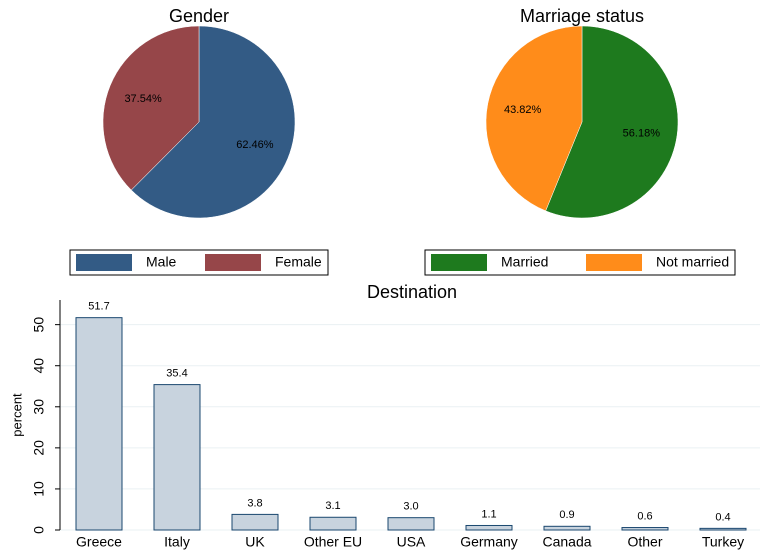 The image size is (761, 554). I want to click on y-tick-label: 0, so click(39, 530).